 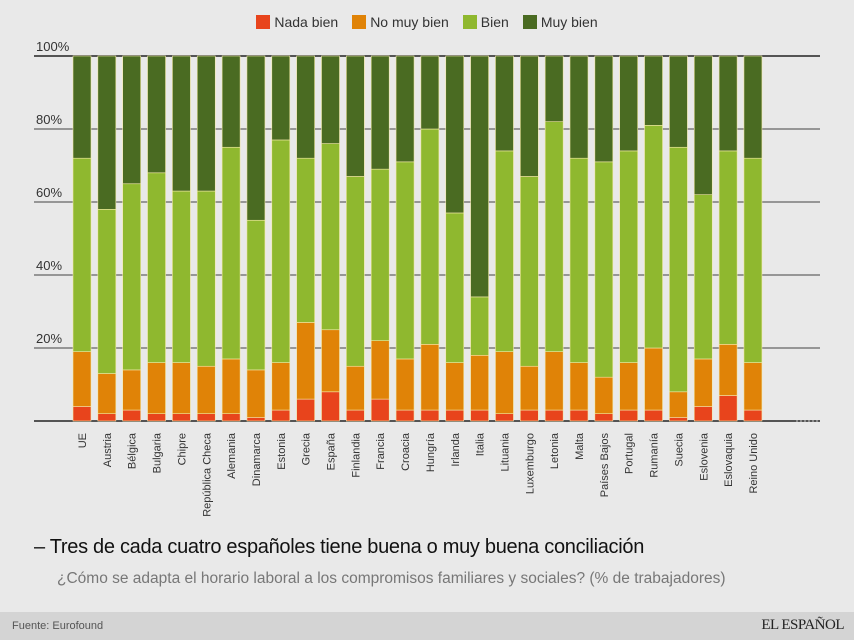 I want to click on bar-group-estonia, so click(x=281, y=238).